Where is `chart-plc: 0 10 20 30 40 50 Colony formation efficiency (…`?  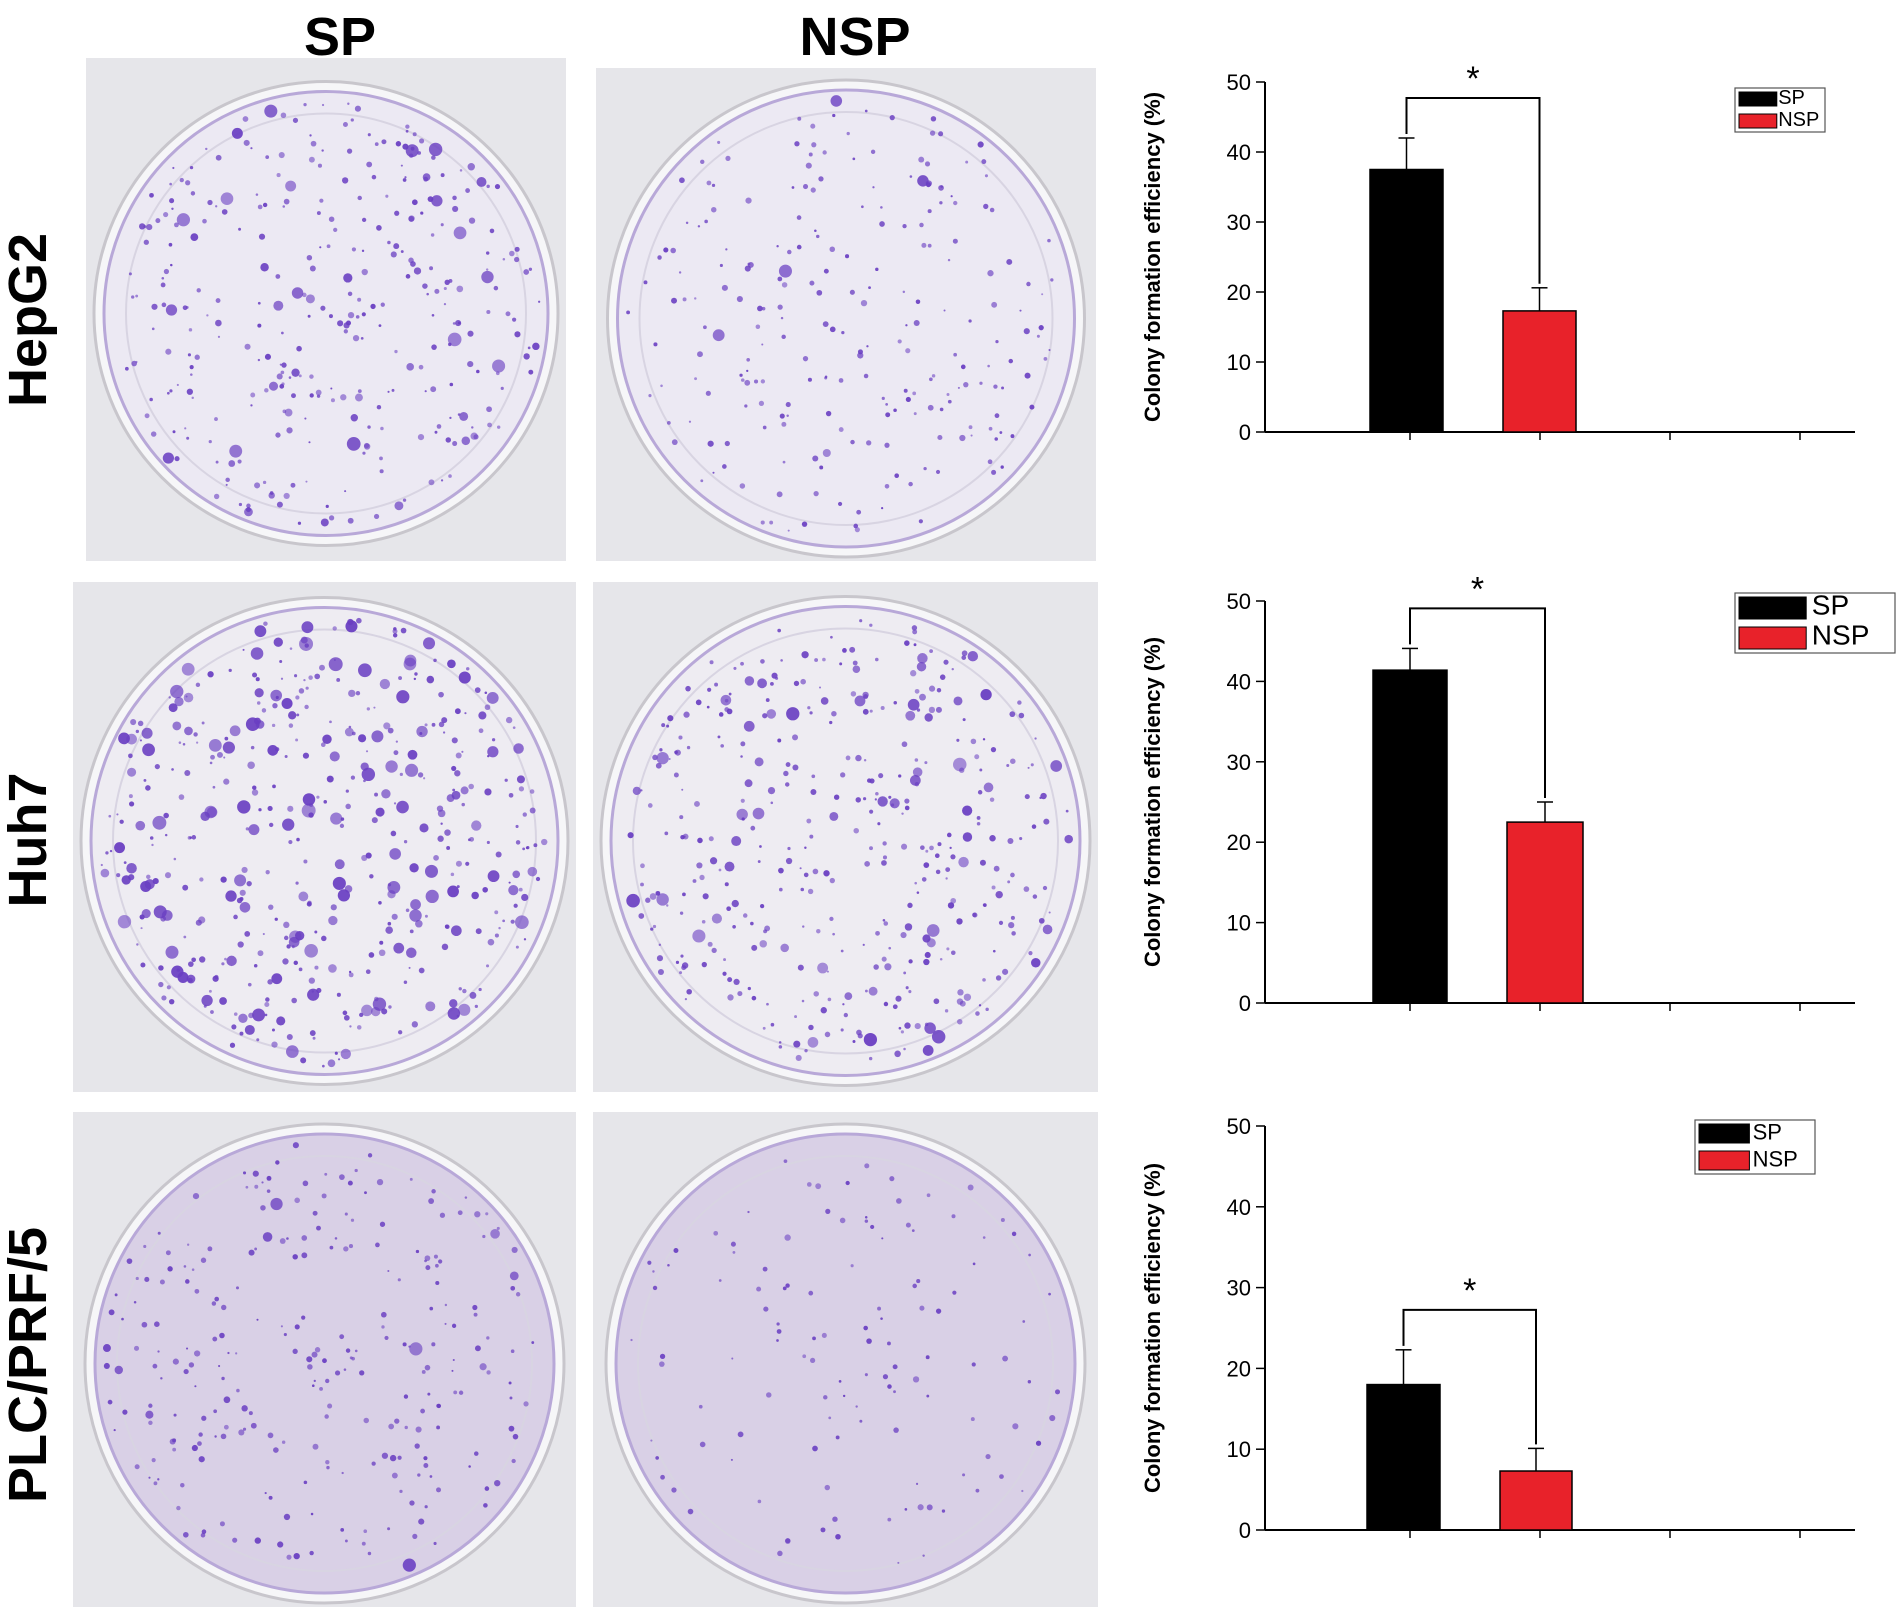
chart-plc: 0 10 20 30 40 50 Colony formation efficiency (… is located at coordinates (1510, 1350).